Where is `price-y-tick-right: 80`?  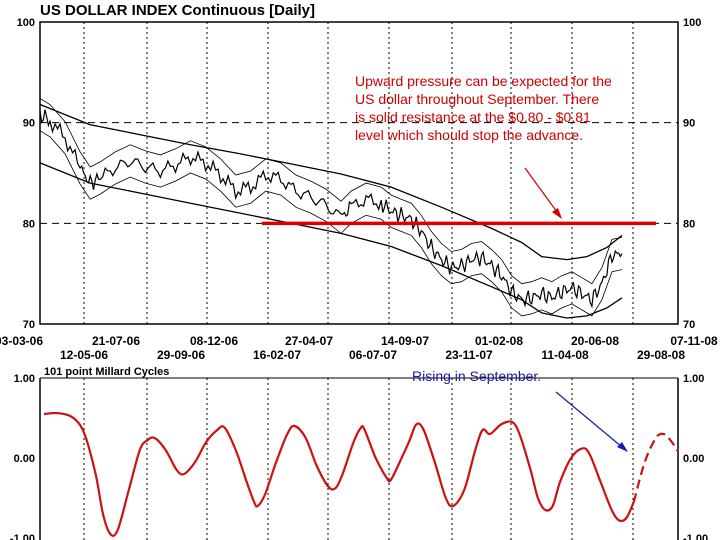 price-y-tick-right: 80 is located at coordinates (689, 224).